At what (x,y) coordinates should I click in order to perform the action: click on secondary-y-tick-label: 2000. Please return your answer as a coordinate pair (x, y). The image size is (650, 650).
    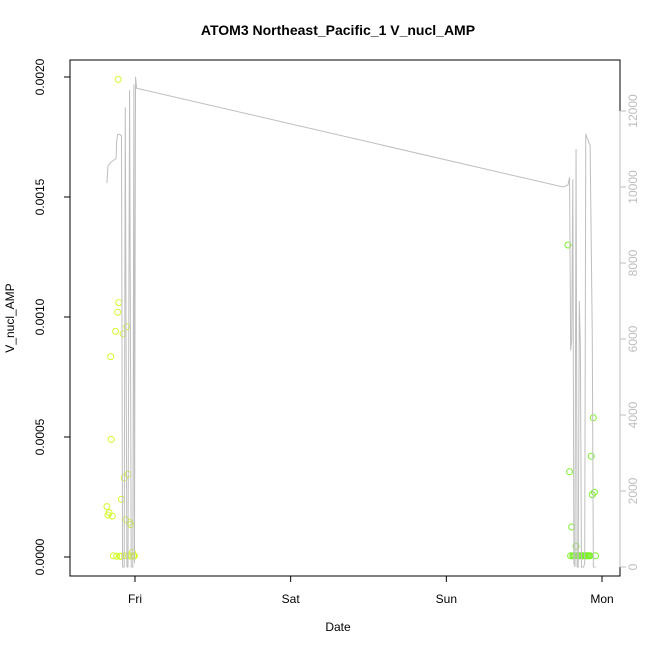
    Looking at the image, I should click on (633, 490).